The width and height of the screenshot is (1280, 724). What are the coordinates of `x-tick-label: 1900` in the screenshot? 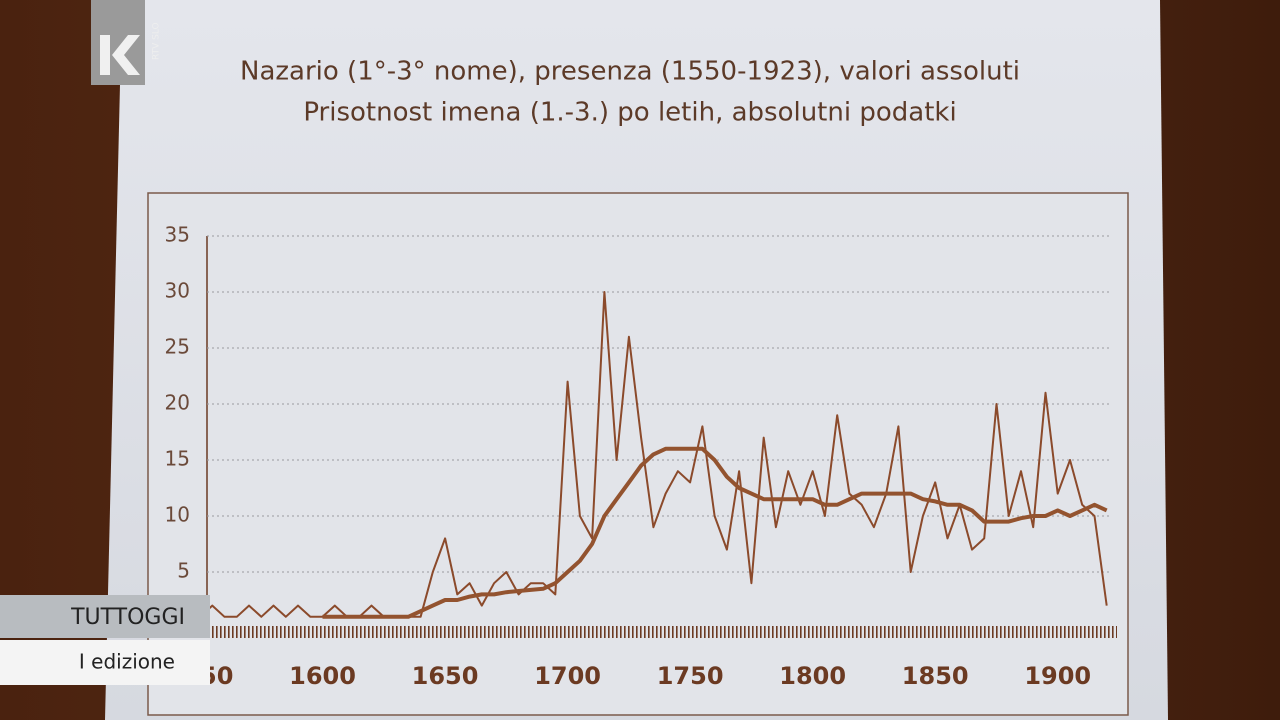 It's located at (1057, 676).